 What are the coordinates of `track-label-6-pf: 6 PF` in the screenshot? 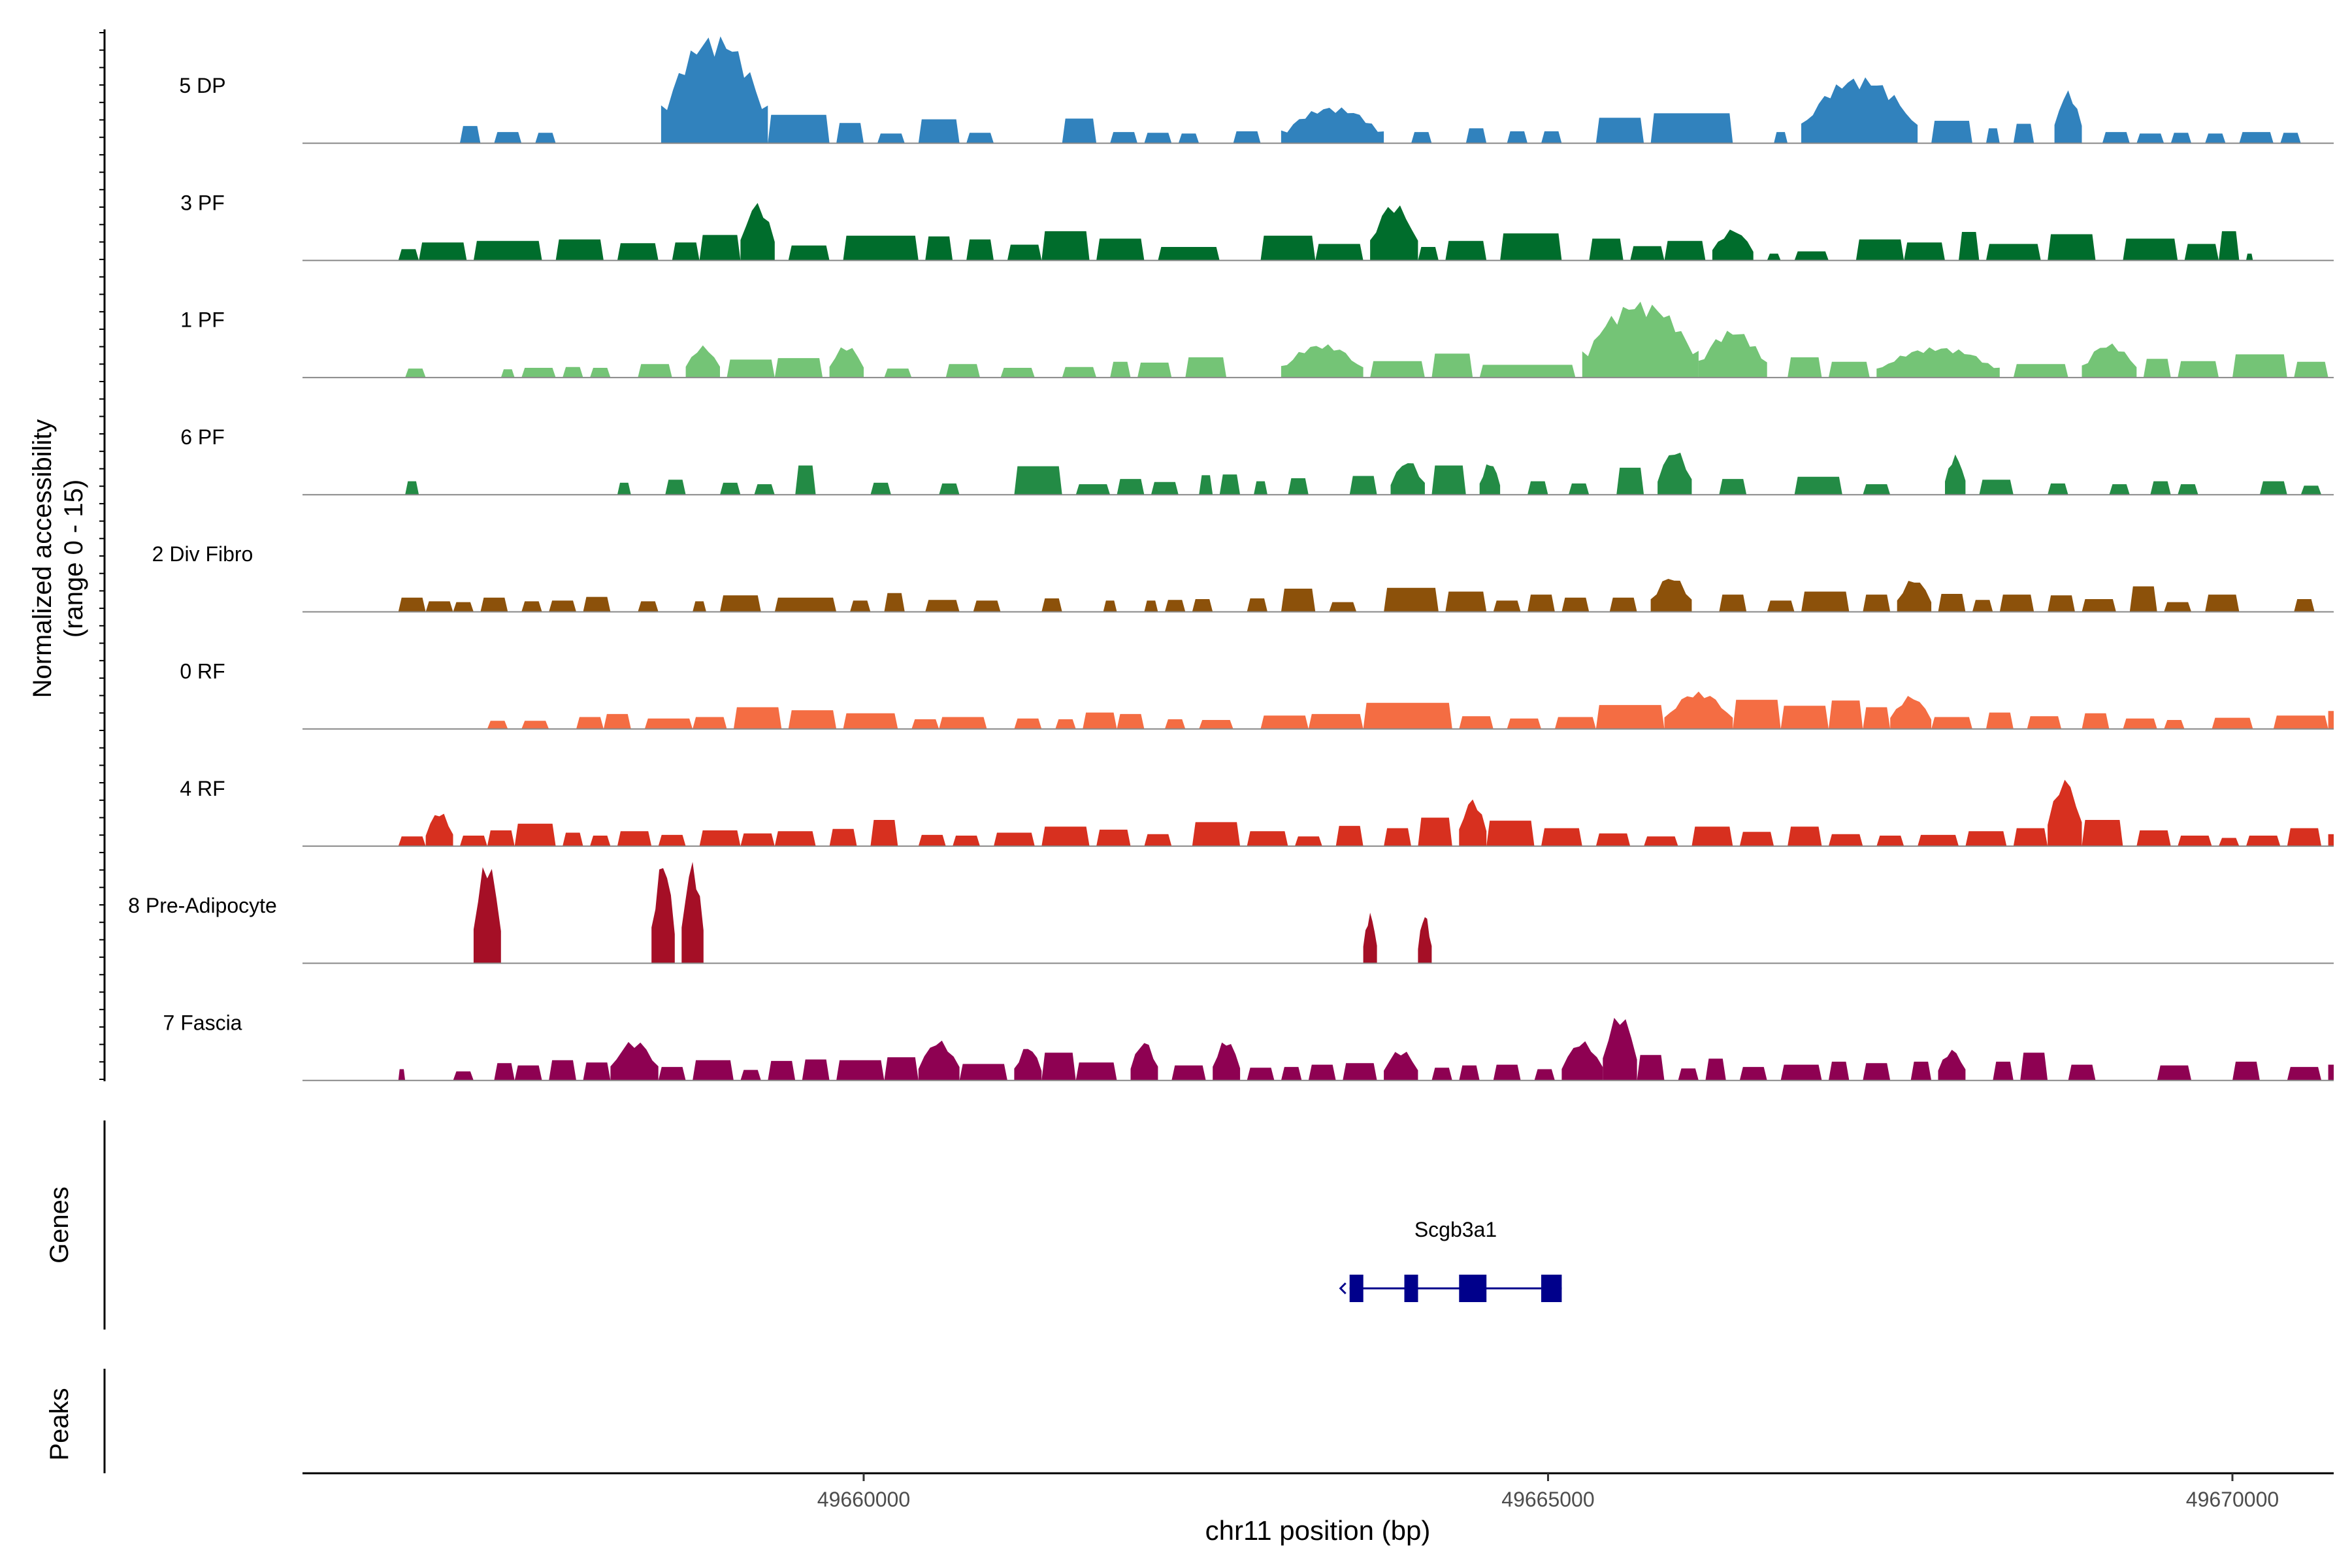 It's located at (202, 437).